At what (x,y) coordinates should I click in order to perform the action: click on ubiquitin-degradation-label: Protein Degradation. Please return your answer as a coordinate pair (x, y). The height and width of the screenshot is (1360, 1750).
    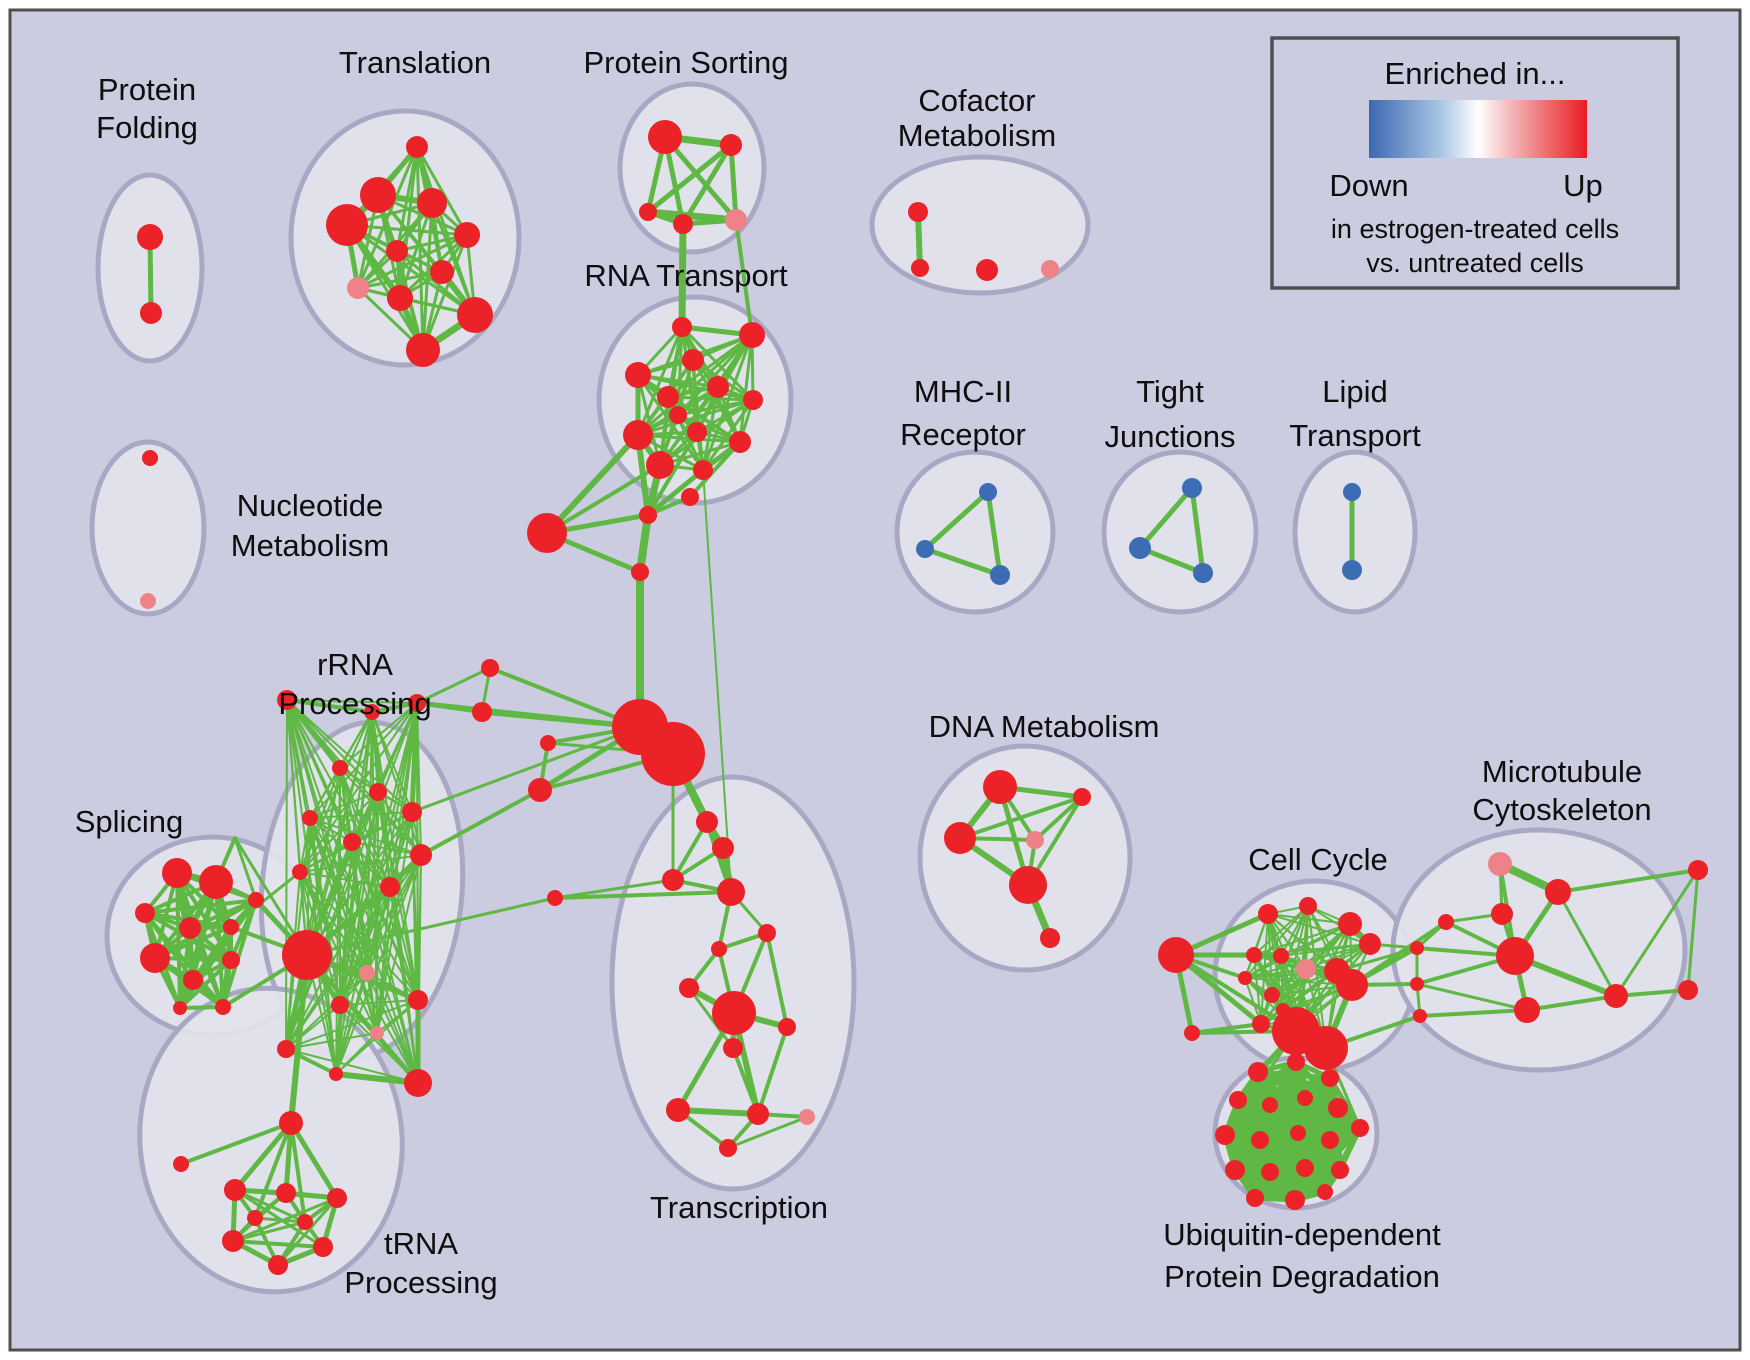
    Looking at the image, I should click on (1302, 1276).